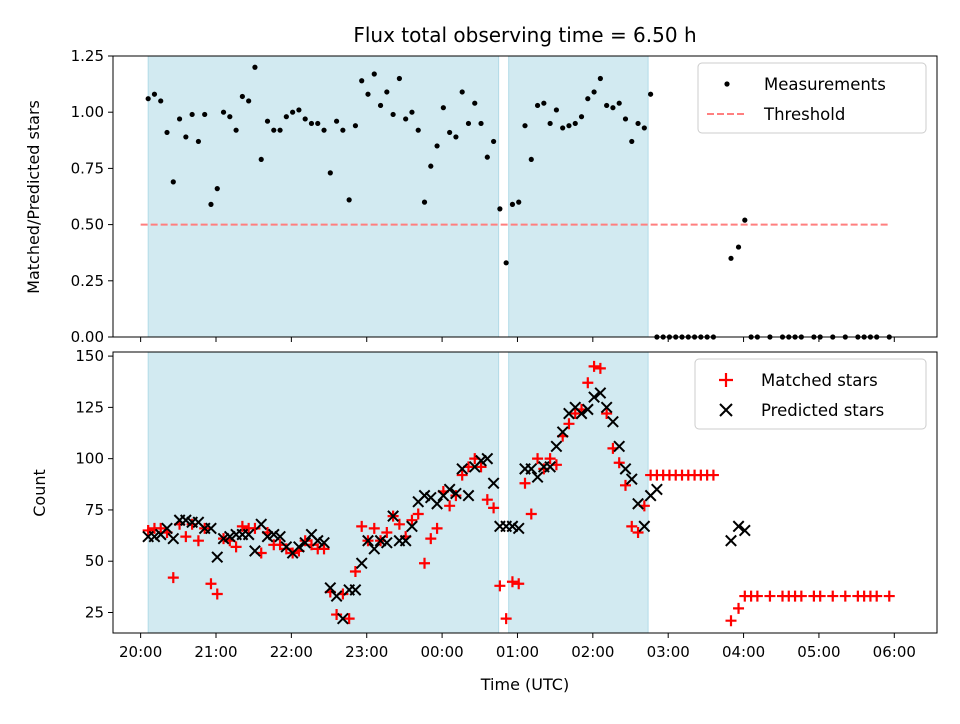 This screenshot has width=960, height=724. Describe the element at coordinates (94, 561) in the screenshot. I see `bottom-y-tick-label: 50` at that location.